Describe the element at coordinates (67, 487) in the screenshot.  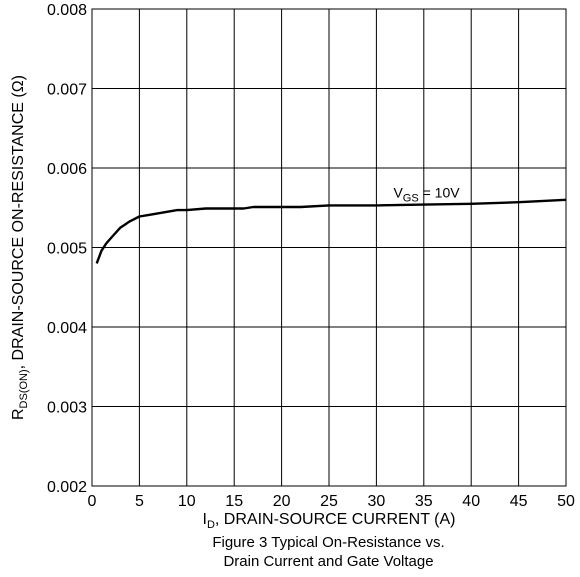
I see `y-tick-label: 0.002` at that location.